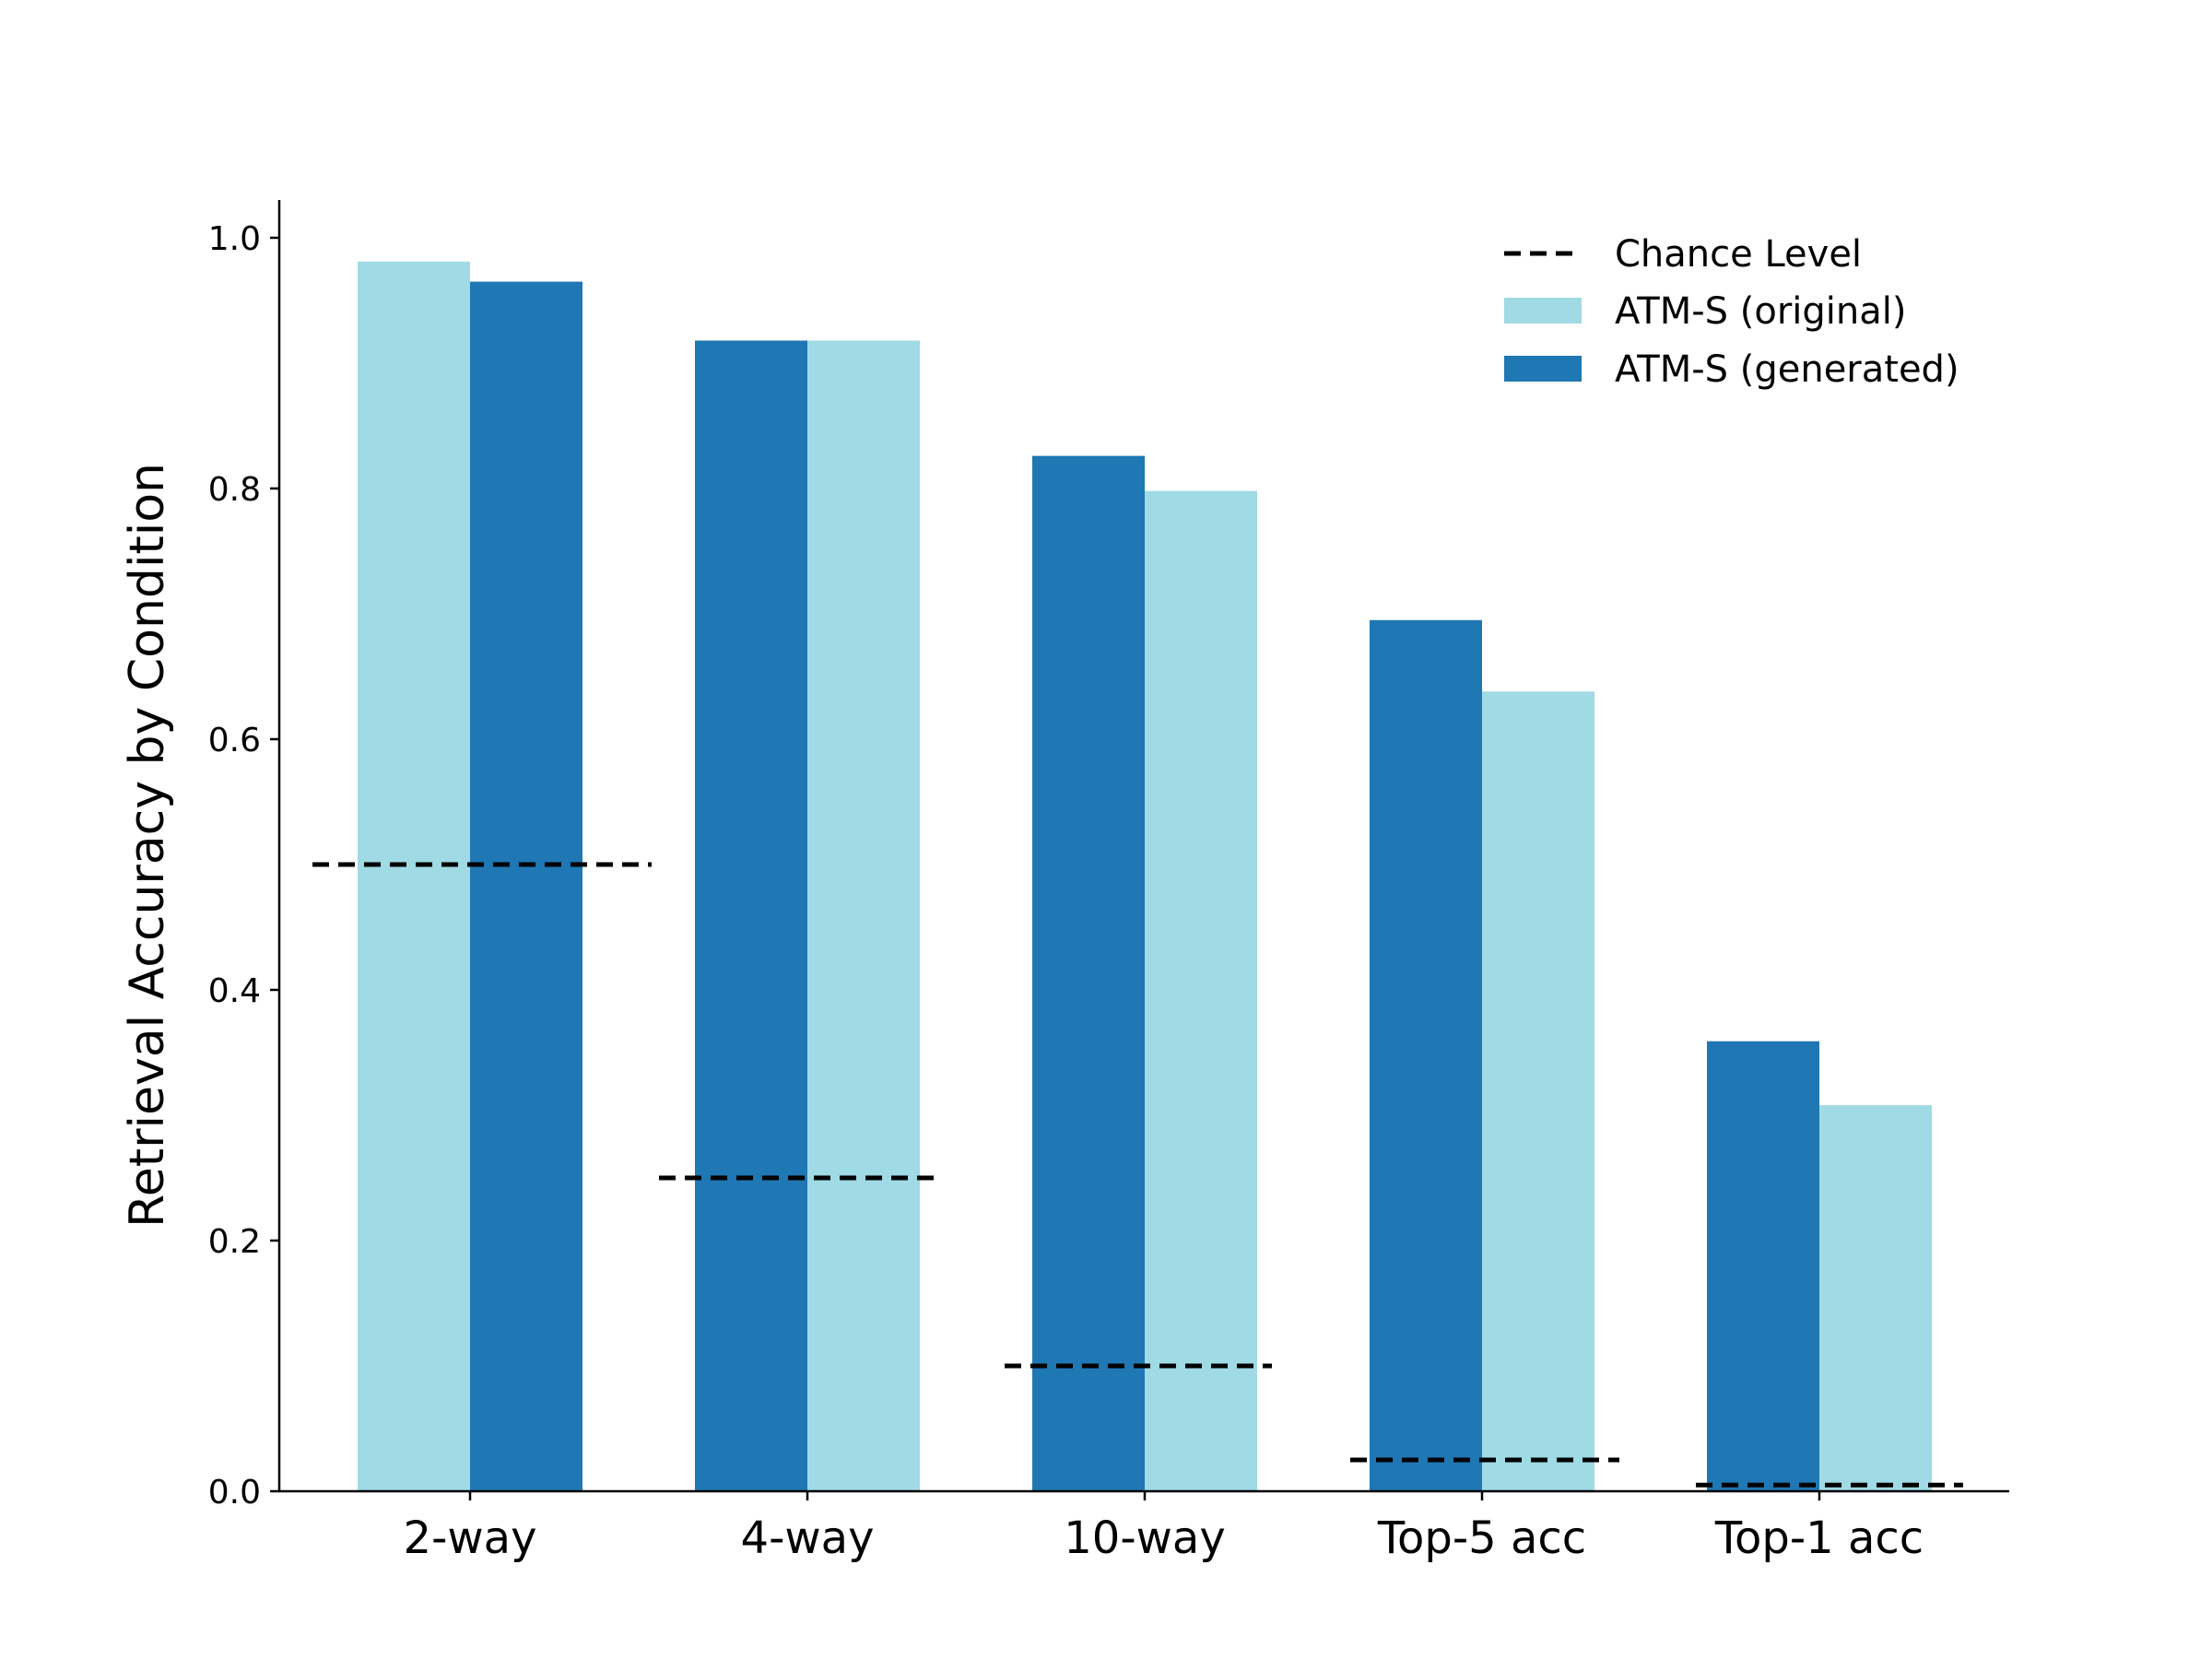 The height and width of the screenshot is (1659, 2212). I want to click on x-ticks-group: 2-way 4-way 10-way Top-5 acc Top-1 acc, so click(1164, 1527).